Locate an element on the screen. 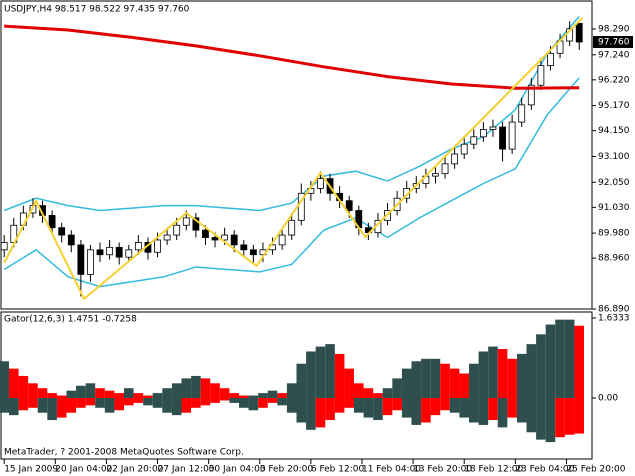 This screenshot has height=476, width=635. x-tick-label: 23 Feb 04:00 is located at coordinates (544, 470).